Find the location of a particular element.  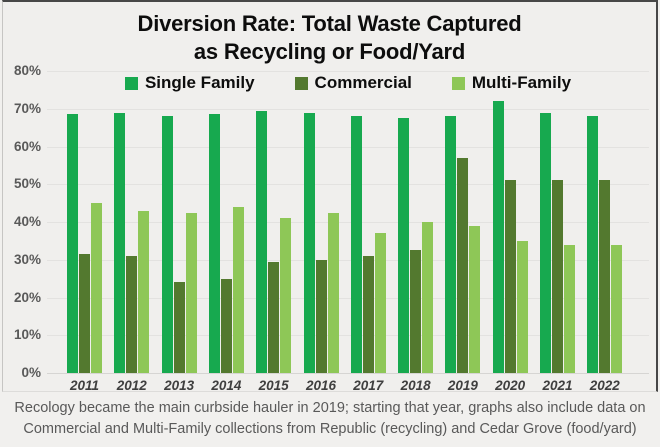

legend: Single Family Commercial Multi-Family is located at coordinates (348, 83).